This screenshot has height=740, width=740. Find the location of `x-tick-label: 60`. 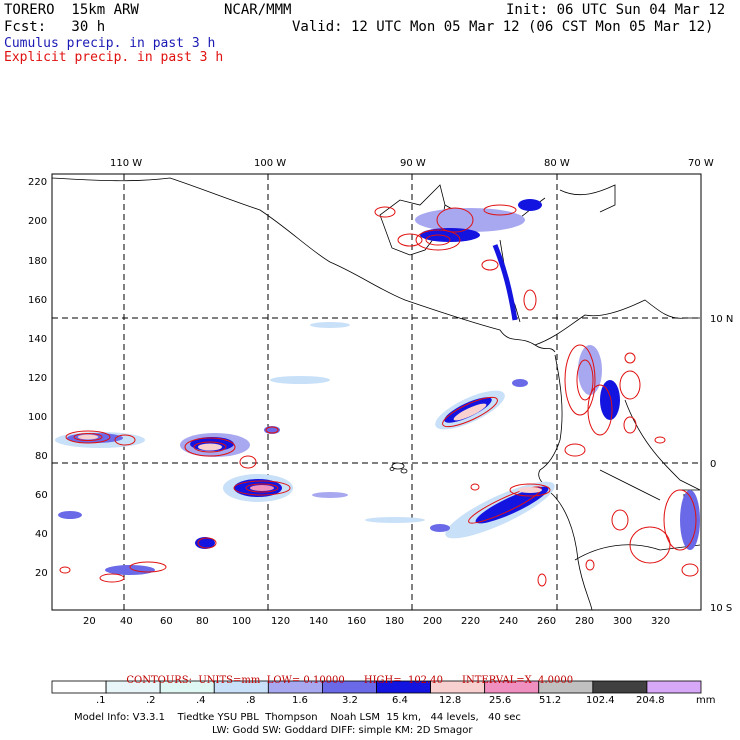

x-tick-label: 60 is located at coordinates (166, 621).